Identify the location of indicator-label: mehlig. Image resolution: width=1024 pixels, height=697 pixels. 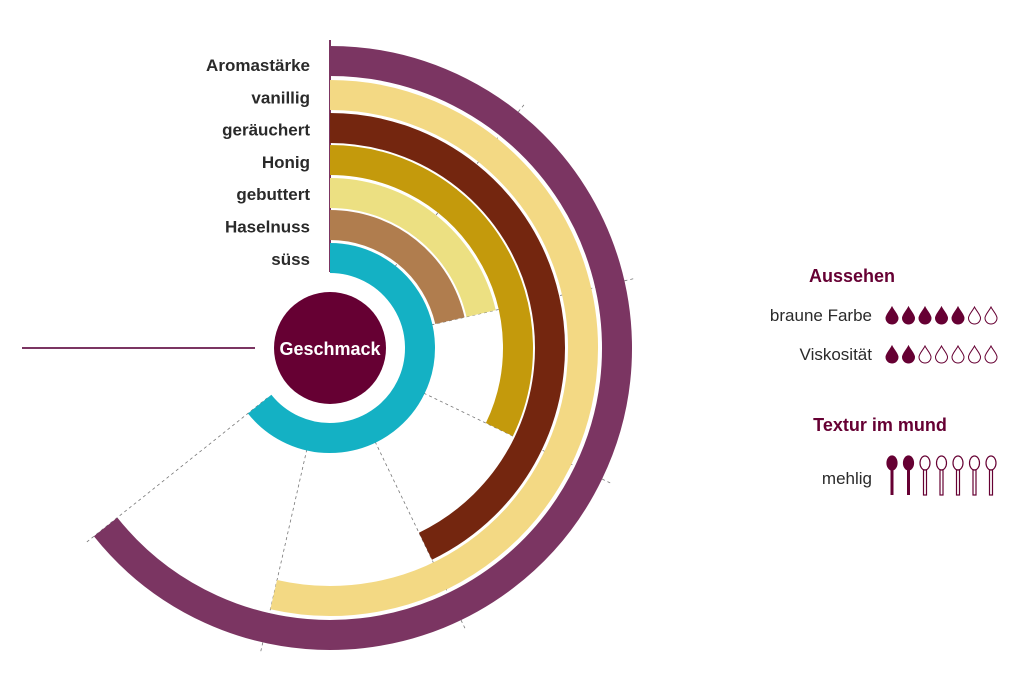
(847, 478).